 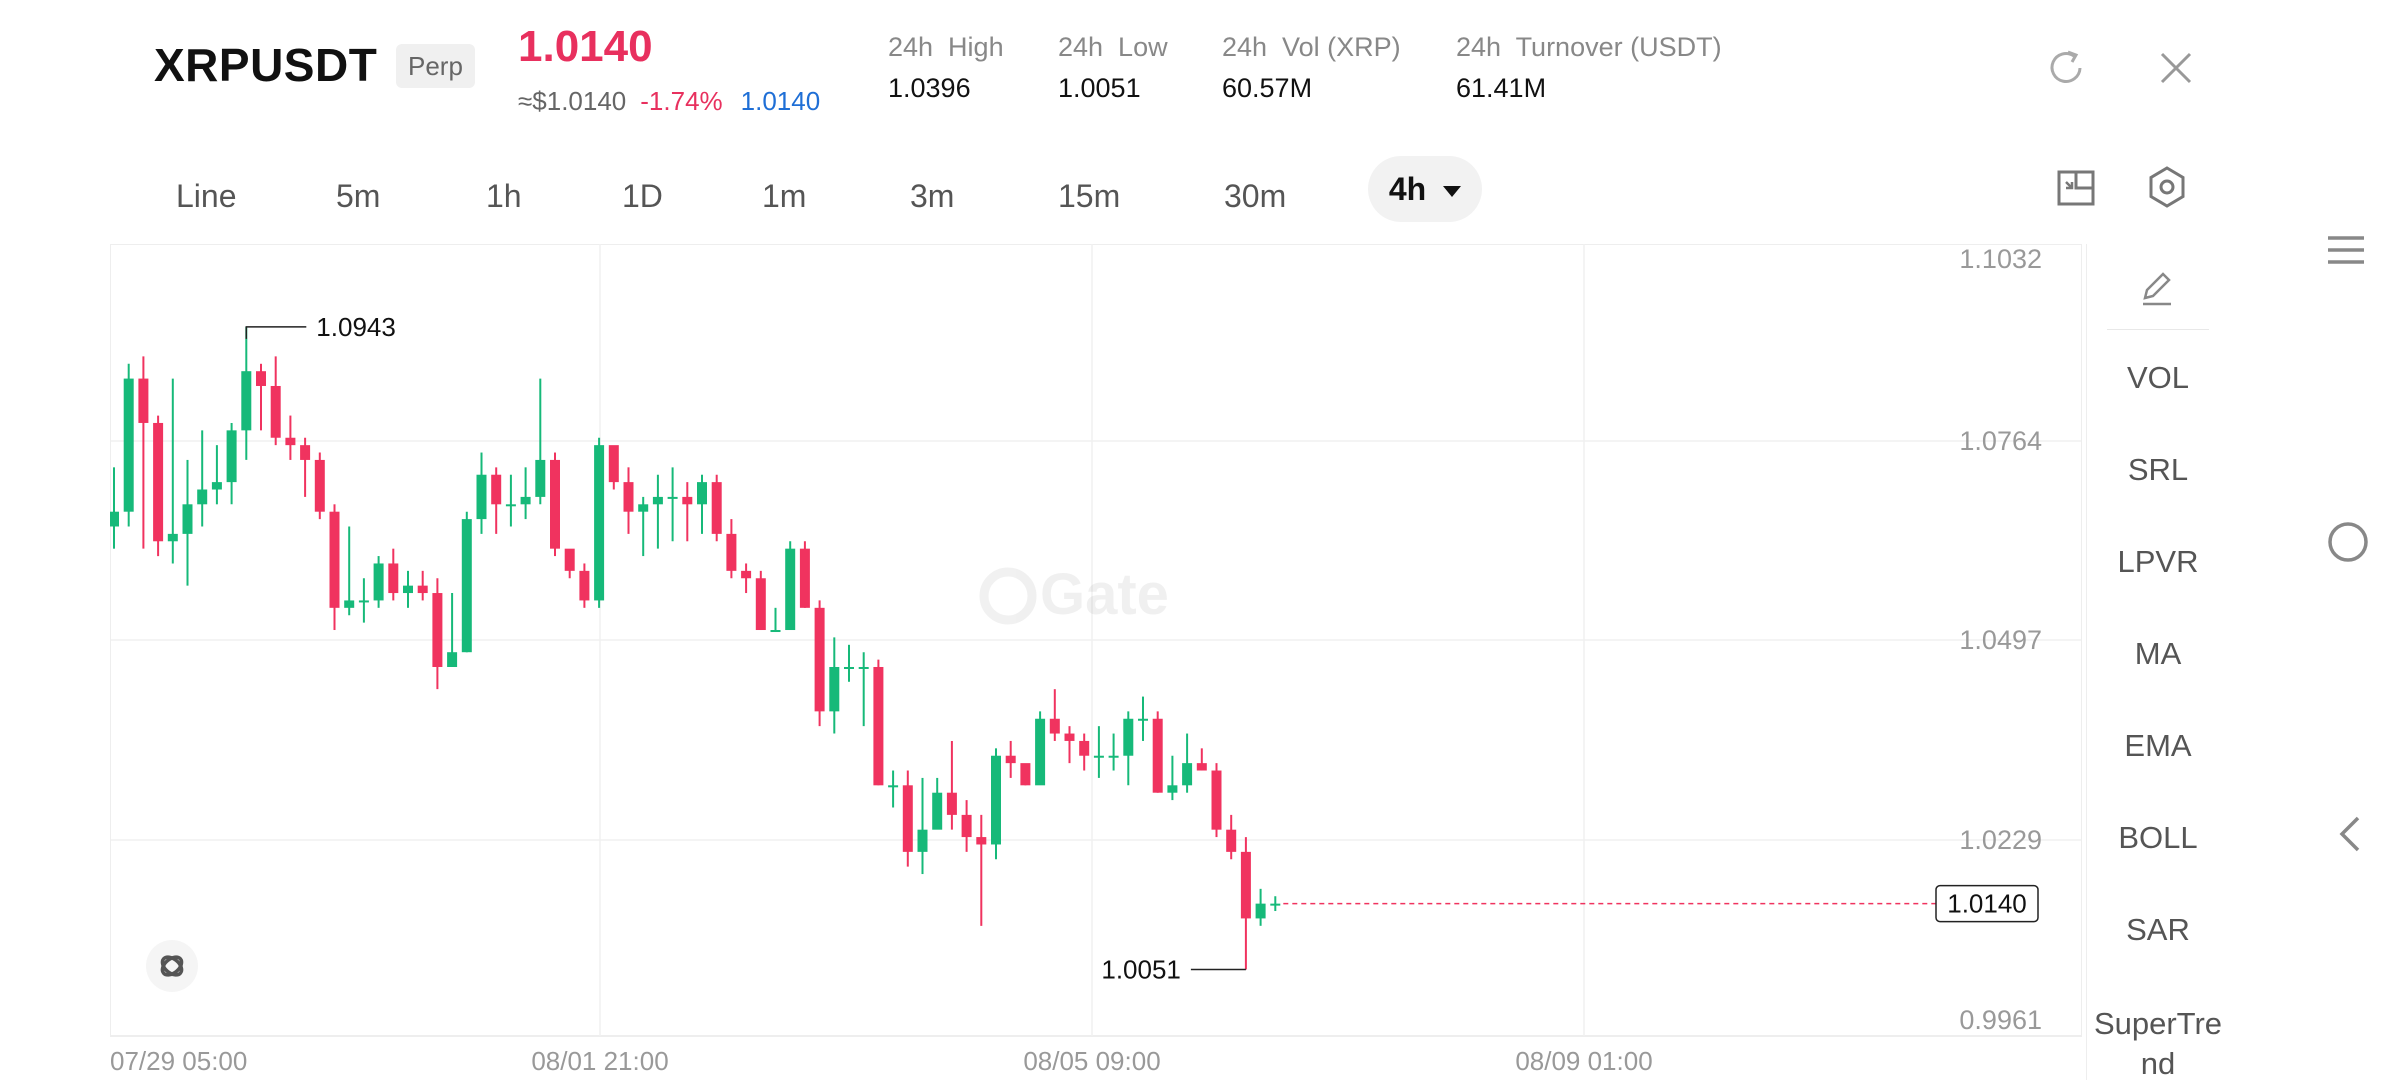 What do you see at coordinates (2158, 653) in the screenshot?
I see `indicator-ma: MA` at bounding box center [2158, 653].